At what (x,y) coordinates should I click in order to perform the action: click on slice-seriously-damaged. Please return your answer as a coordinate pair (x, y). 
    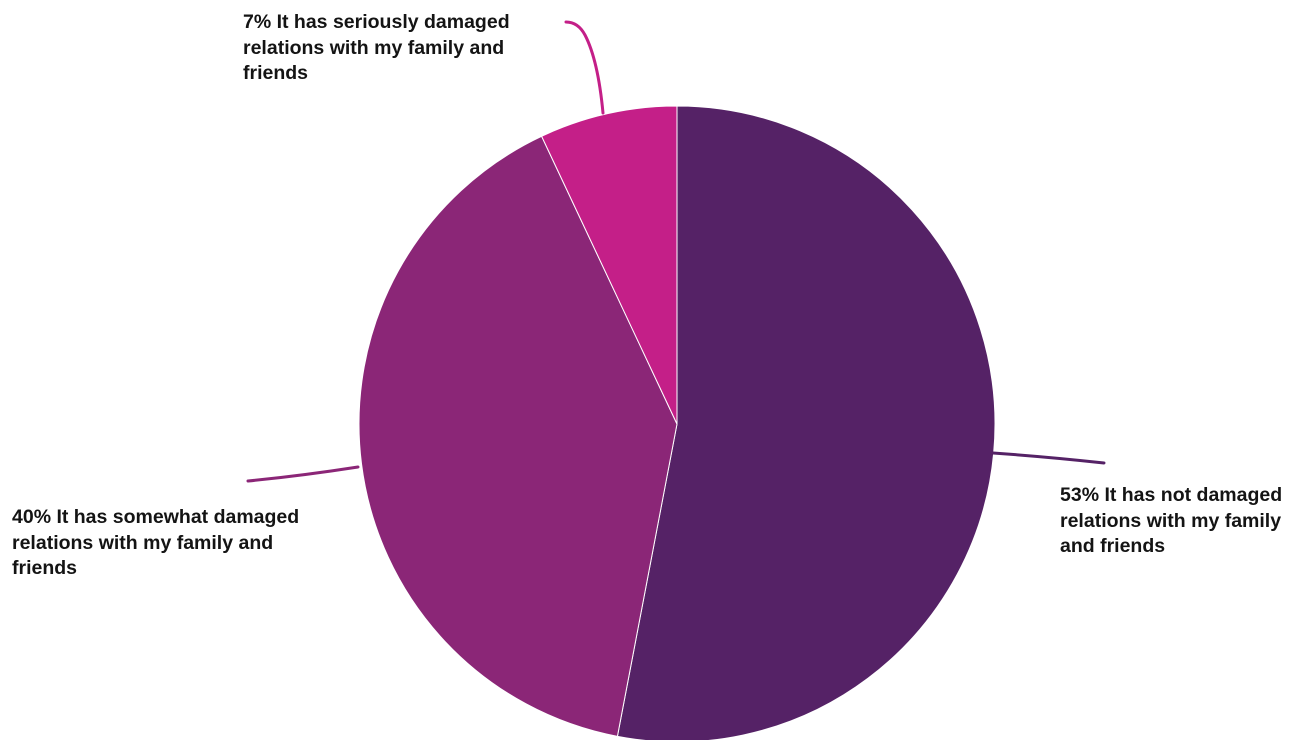
    Looking at the image, I should click on (609, 265).